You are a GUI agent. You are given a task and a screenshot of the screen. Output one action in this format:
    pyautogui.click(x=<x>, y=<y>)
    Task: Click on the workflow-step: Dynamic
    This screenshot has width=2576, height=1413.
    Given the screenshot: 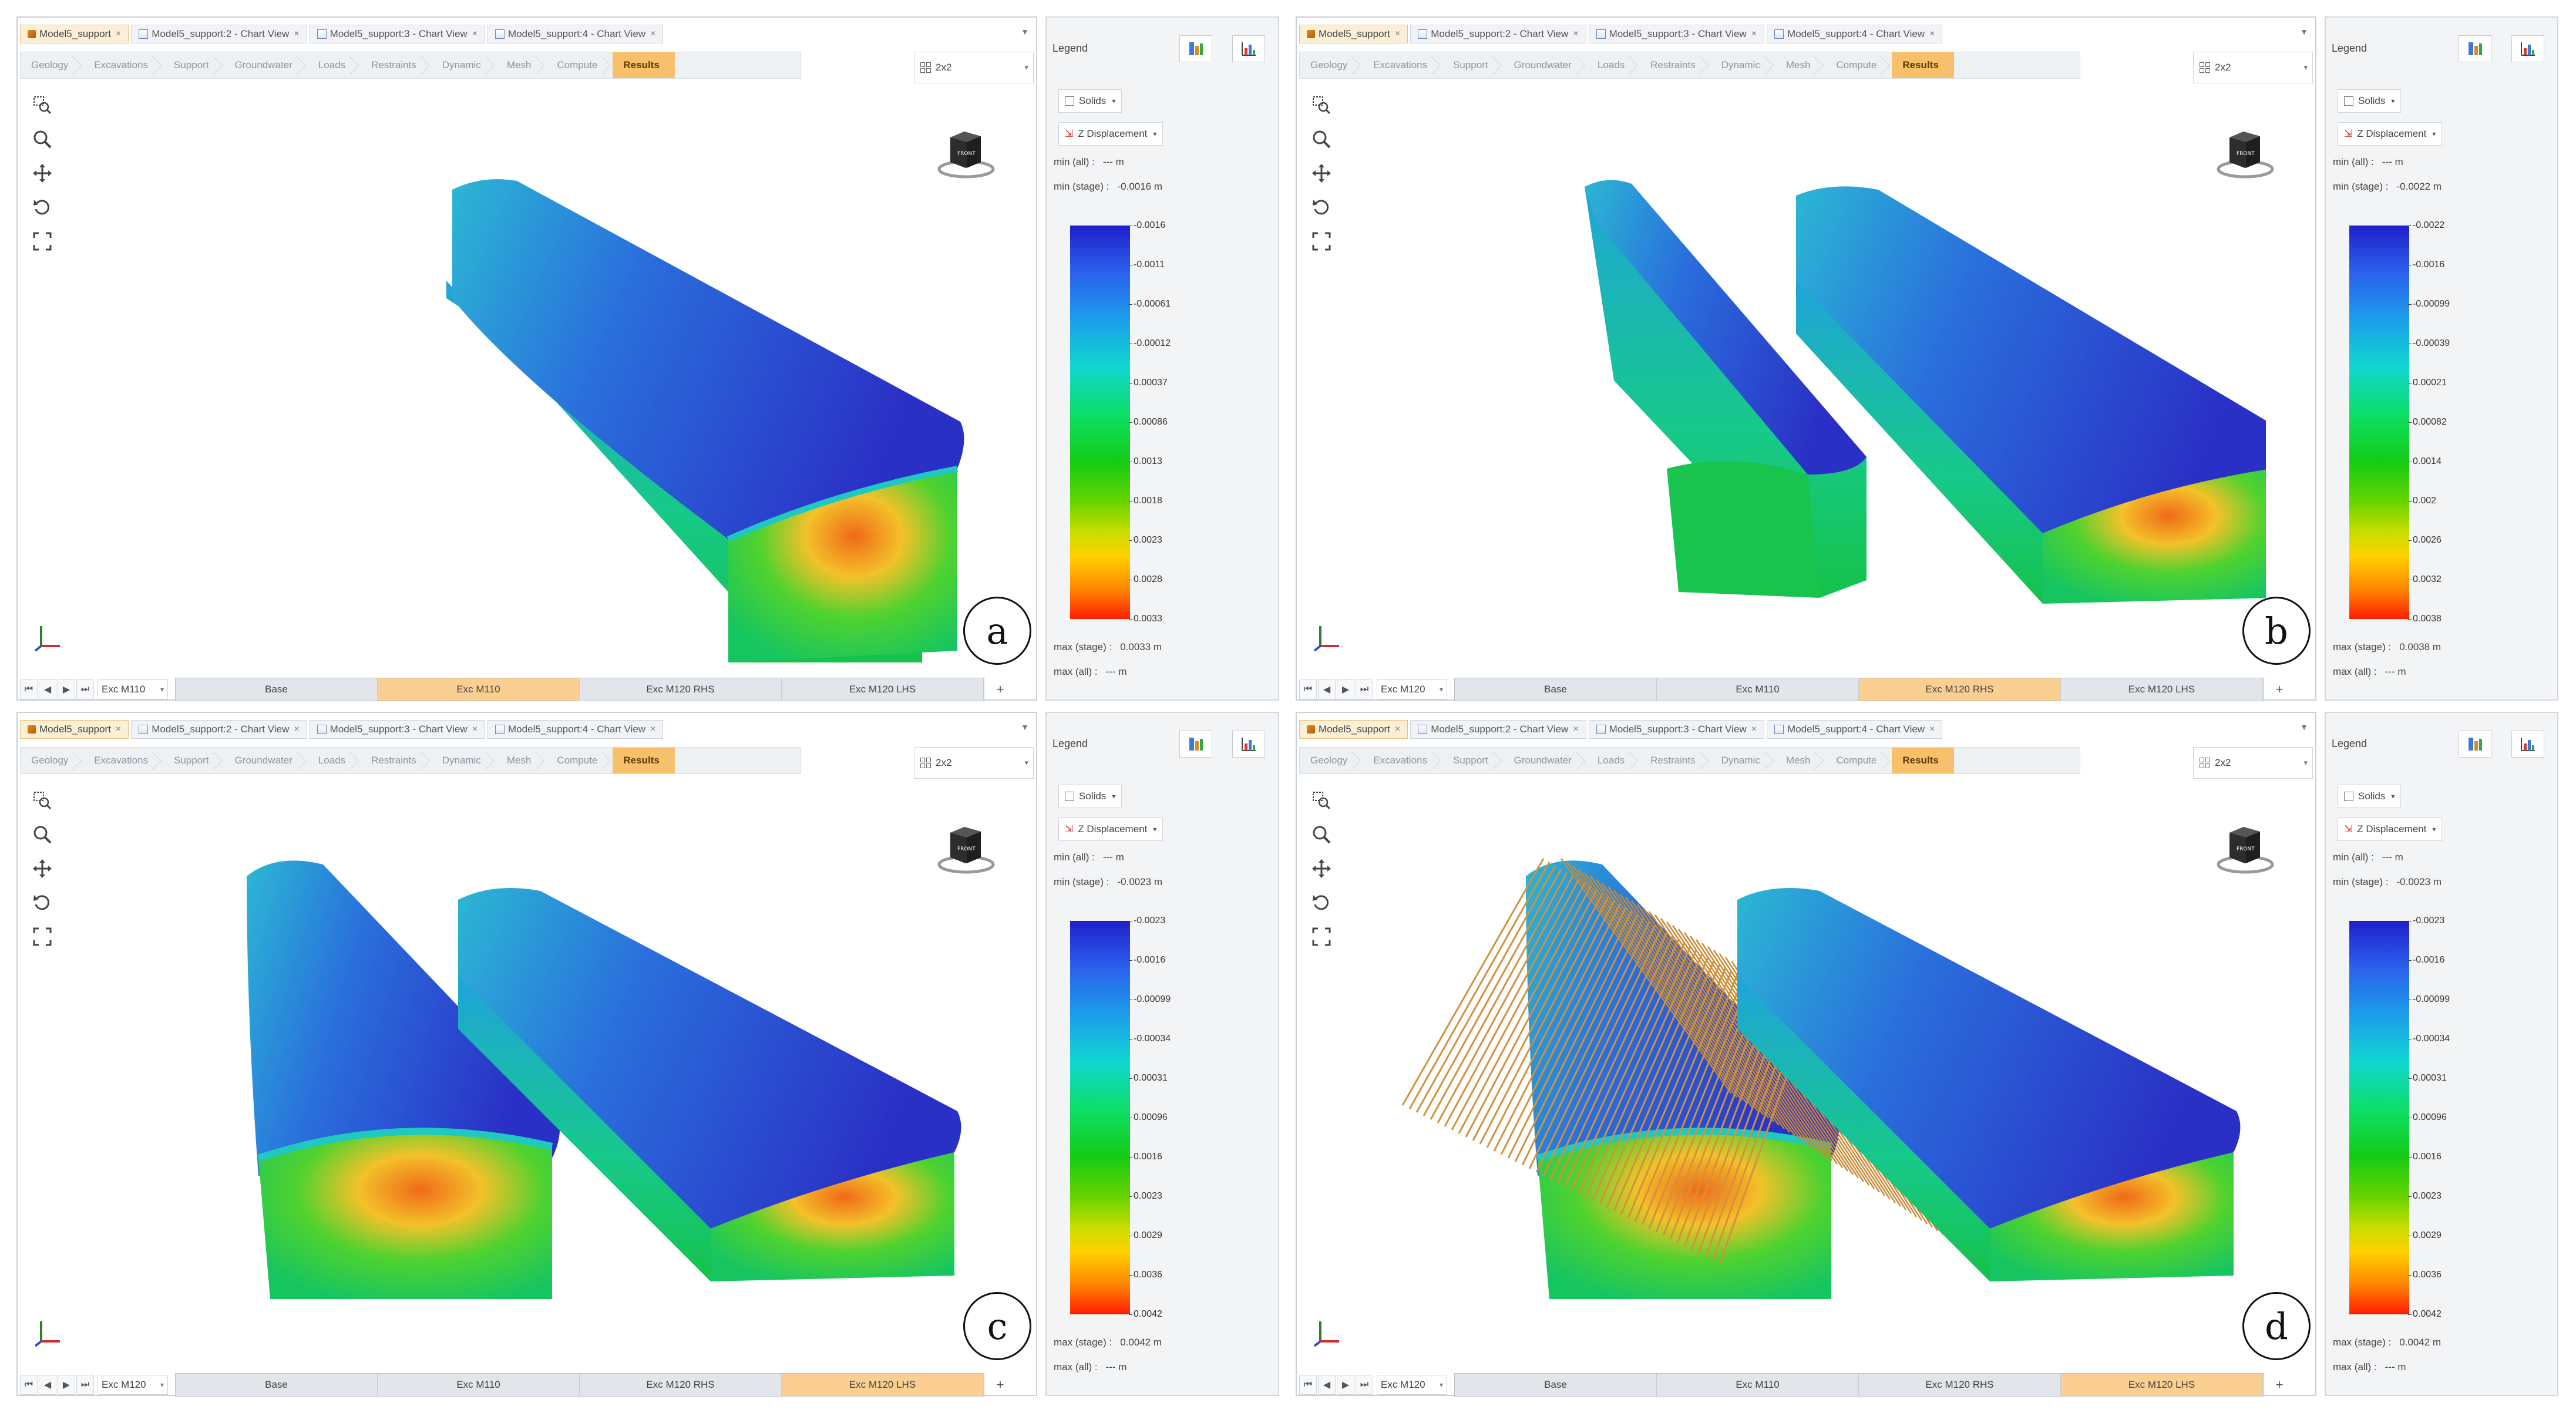 What is the action you would take?
    pyautogui.click(x=1743, y=65)
    